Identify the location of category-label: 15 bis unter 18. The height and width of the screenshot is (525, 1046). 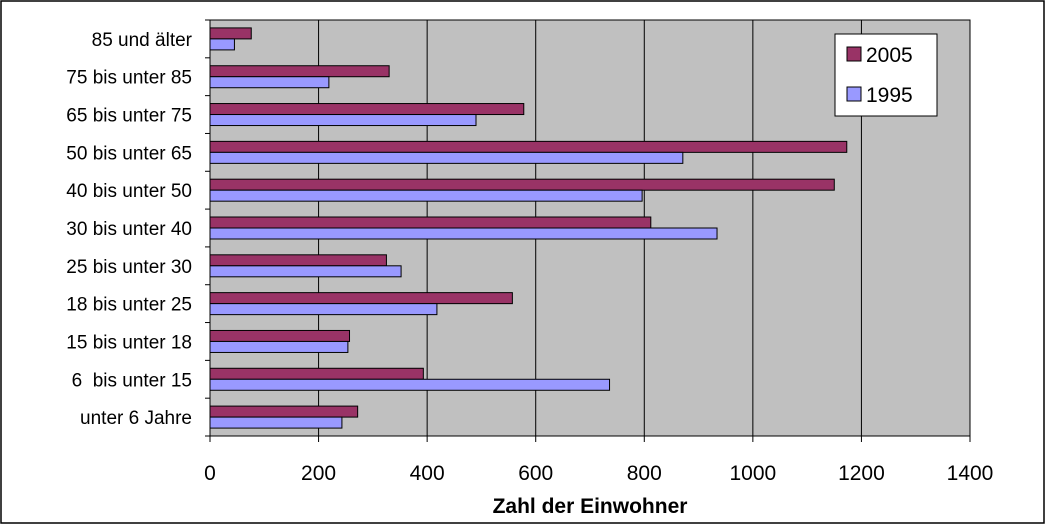
(129, 342).